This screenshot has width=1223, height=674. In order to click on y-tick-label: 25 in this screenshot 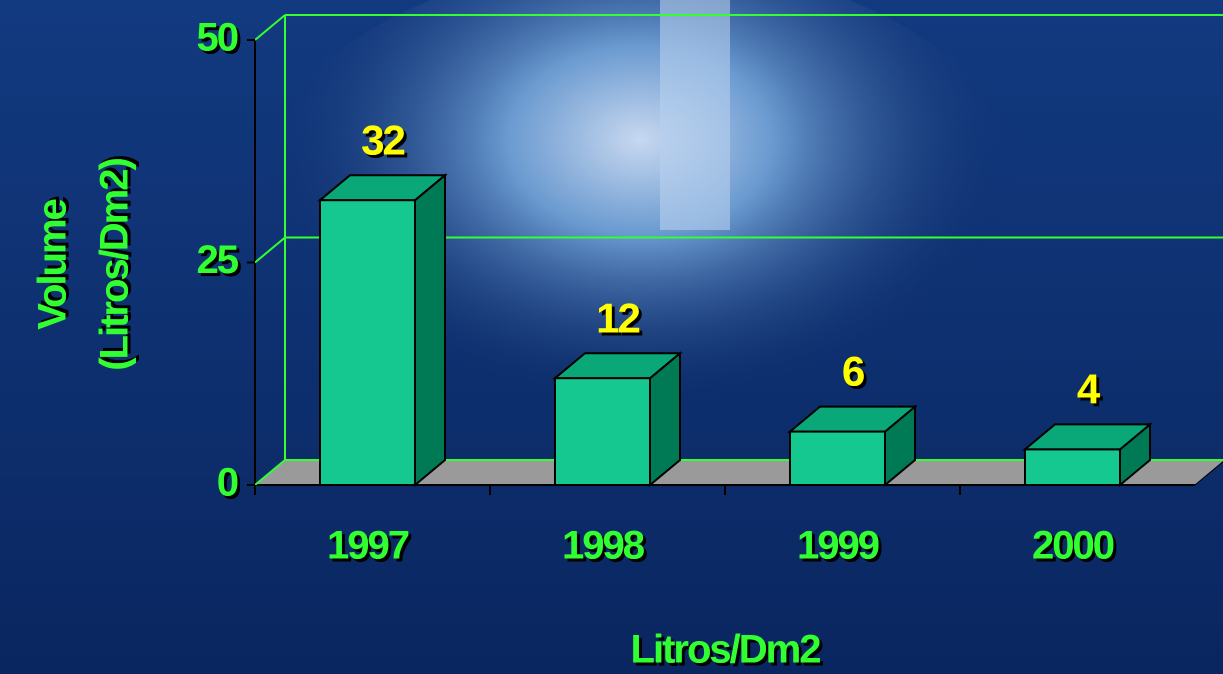, I will do `click(218, 260)`.